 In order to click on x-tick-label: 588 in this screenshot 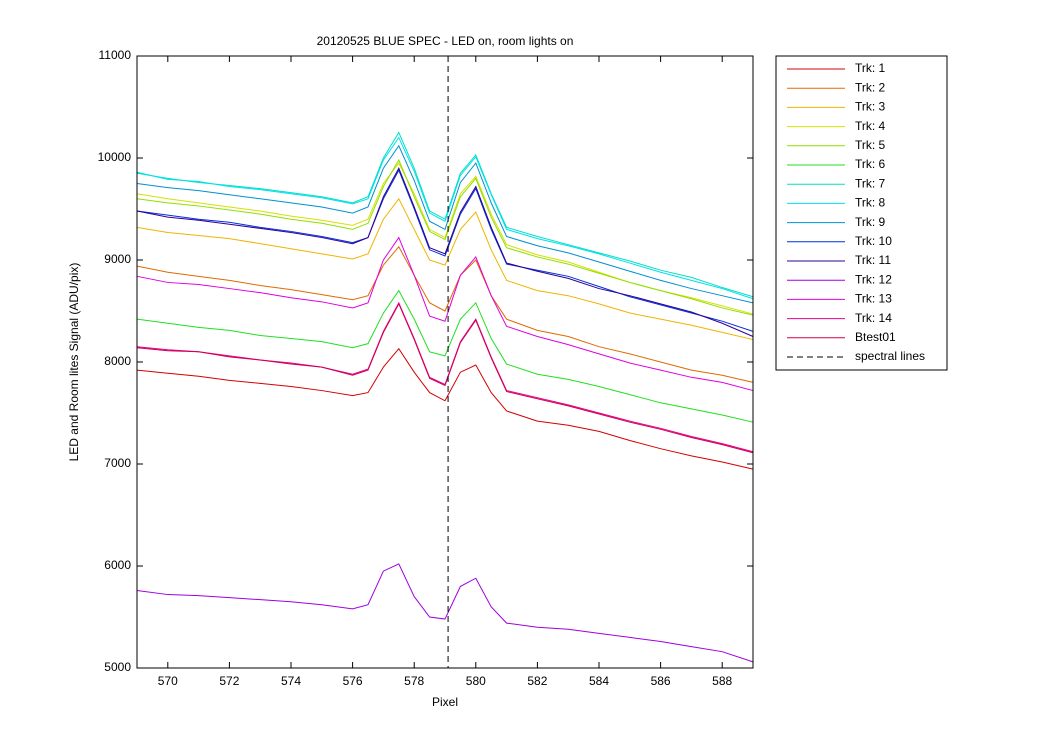, I will do `click(722, 681)`.